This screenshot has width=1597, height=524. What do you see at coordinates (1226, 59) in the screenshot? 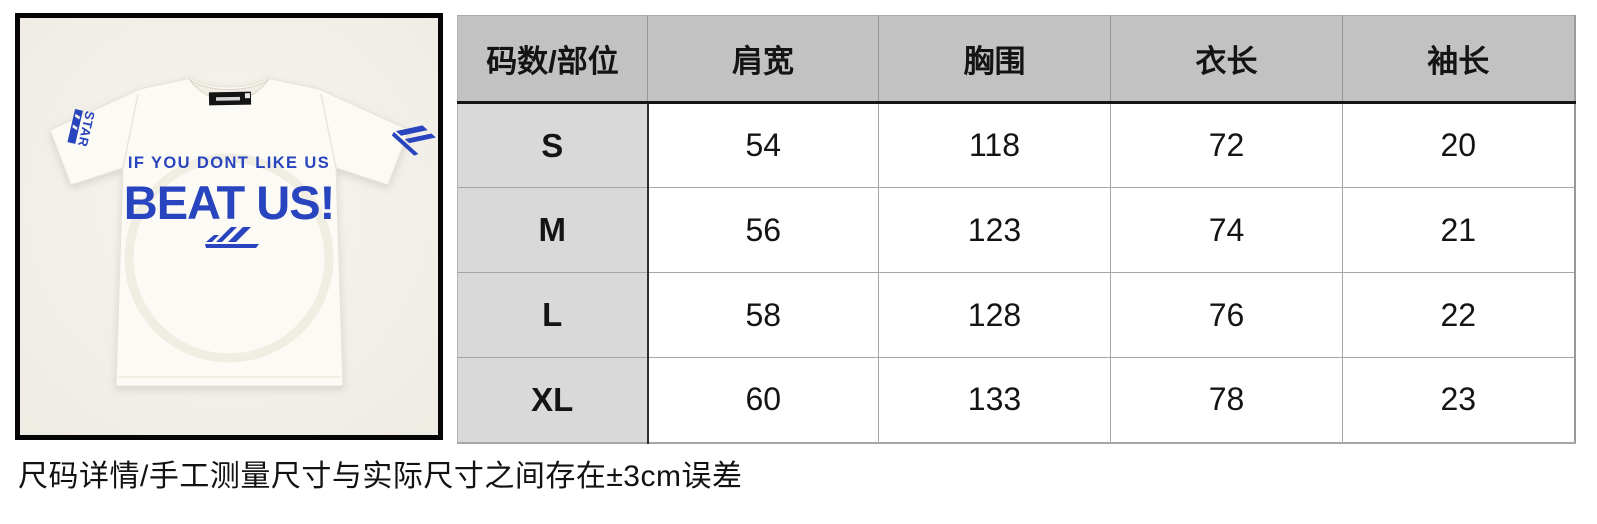
I see `col-header-length: 衣长` at bounding box center [1226, 59].